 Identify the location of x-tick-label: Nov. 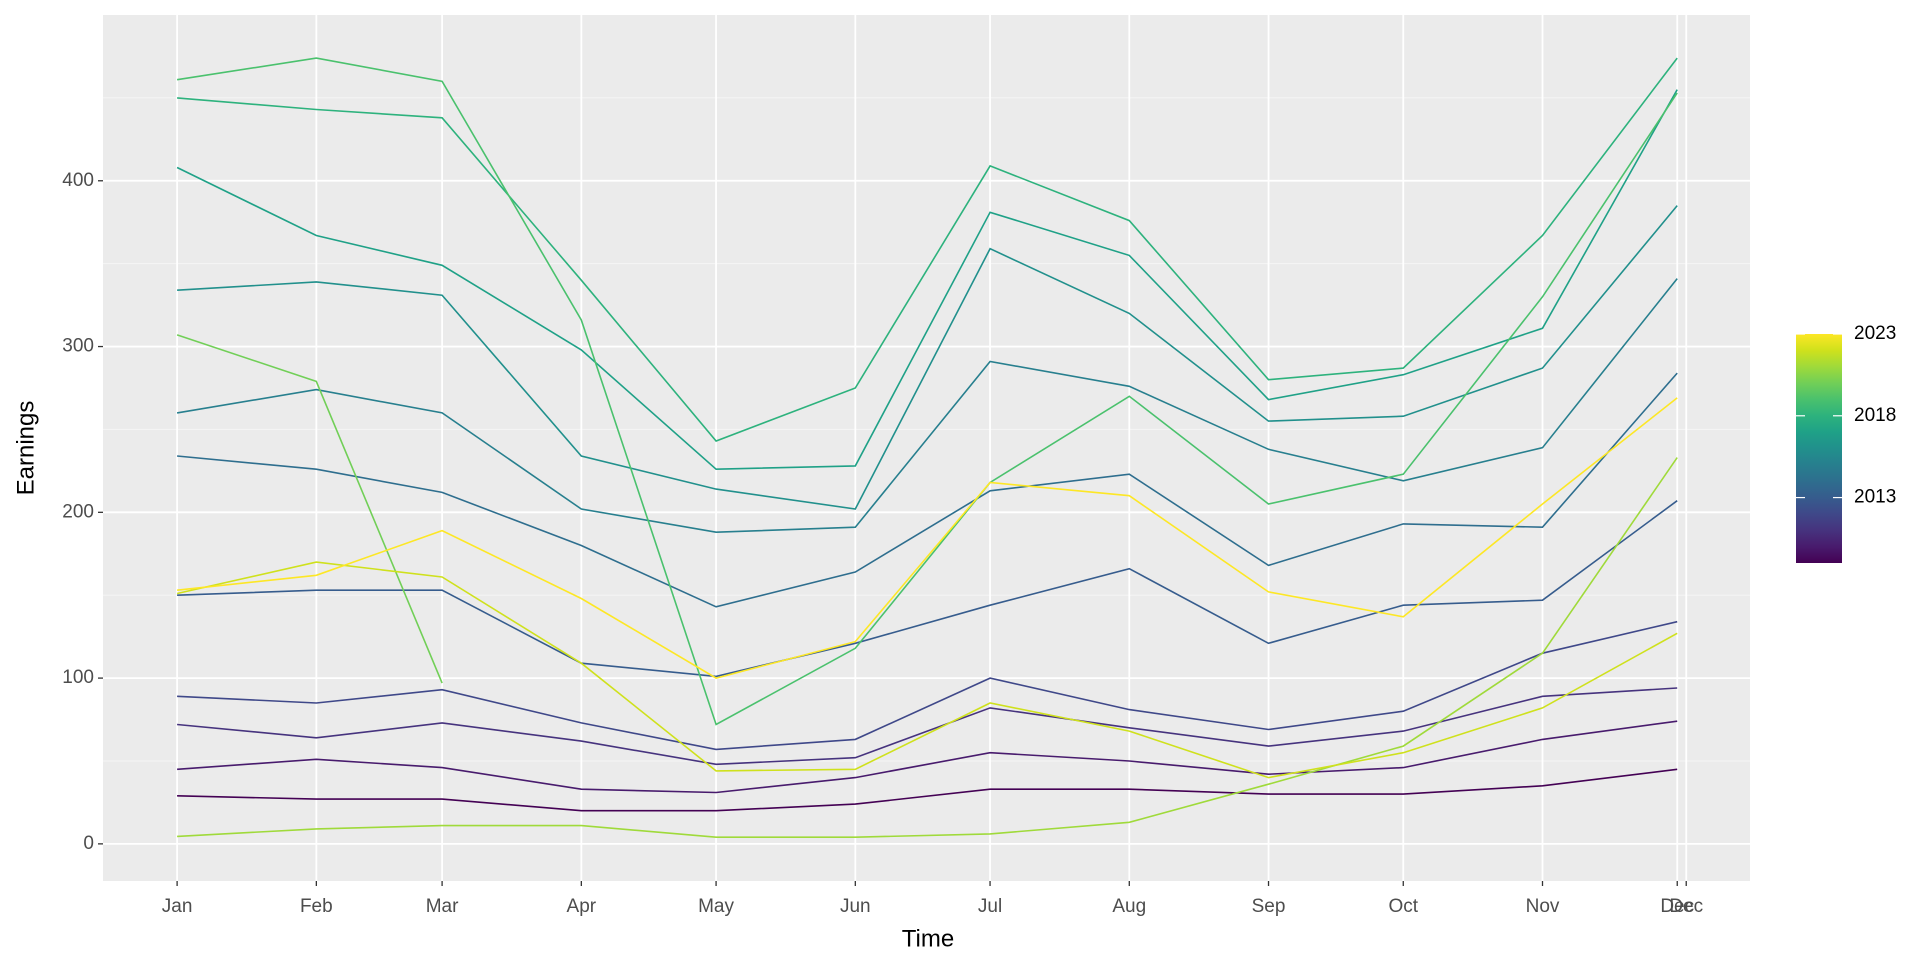
(1543, 906).